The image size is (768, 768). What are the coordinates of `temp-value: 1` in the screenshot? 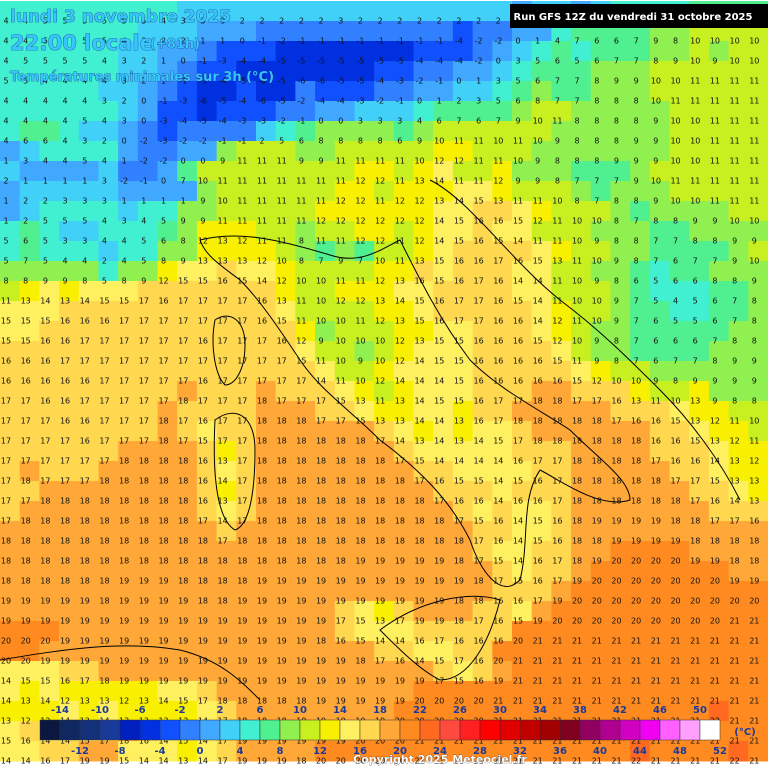 It's located at (163, 81).